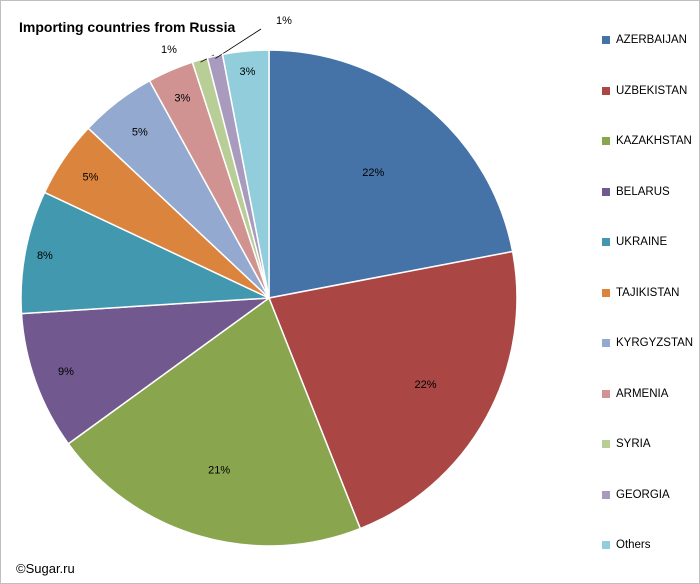  I want to click on legend-item-azerbaijan: AZERBAIJAN, so click(644, 40).